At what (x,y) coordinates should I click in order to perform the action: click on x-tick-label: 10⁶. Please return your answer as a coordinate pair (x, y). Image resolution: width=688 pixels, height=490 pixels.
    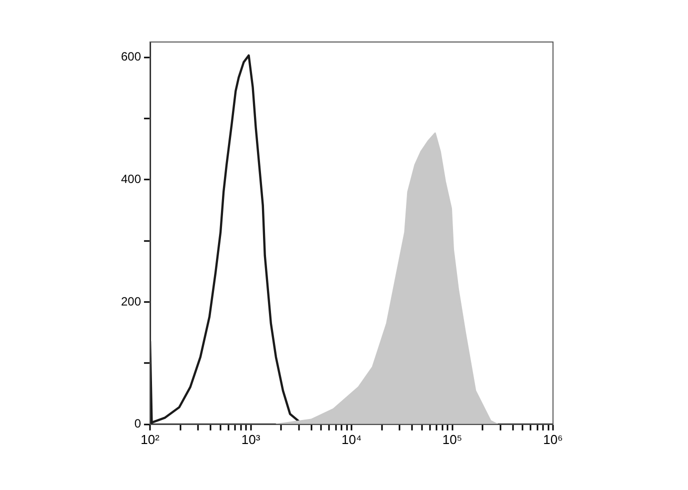
    Looking at the image, I should click on (553, 439).